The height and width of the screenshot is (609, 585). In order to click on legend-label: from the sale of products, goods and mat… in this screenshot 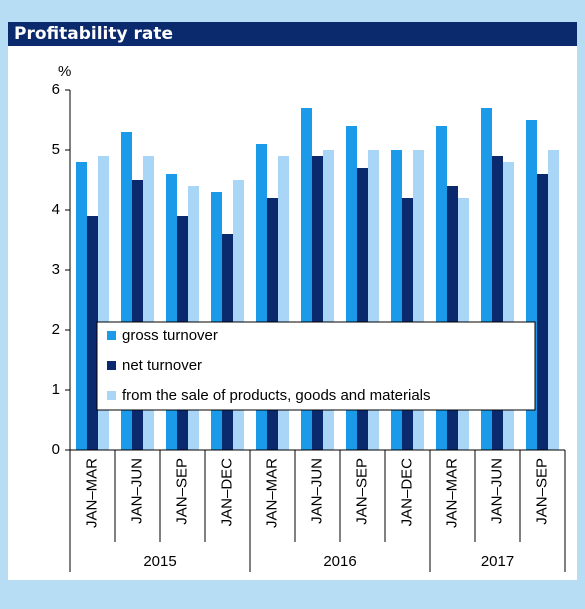, I will do `click(276, 395)`.